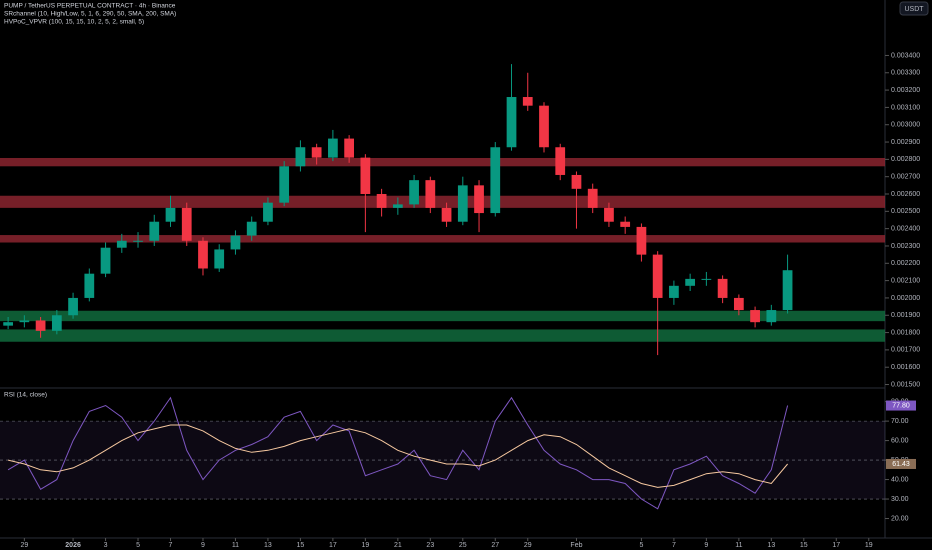 The image size is (932, 550). What do you see at coordinates (905, 107) in the screenshot?
I see `y-tick-label: 0.003100` at bounding box center [905, 107].